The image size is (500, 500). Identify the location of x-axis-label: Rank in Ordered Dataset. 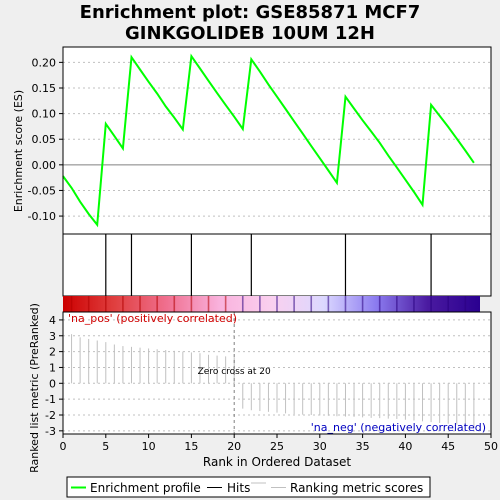
(277, 462).